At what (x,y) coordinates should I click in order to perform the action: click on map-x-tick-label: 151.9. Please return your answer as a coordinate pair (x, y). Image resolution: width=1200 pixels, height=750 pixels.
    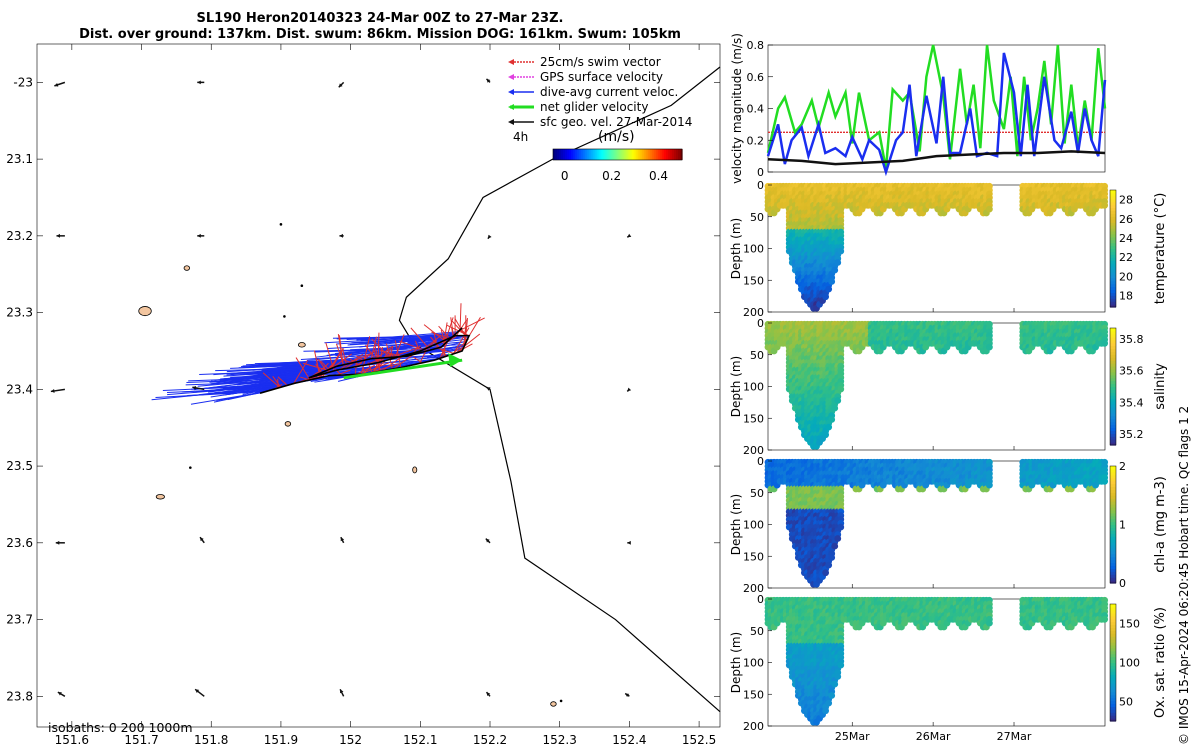
    Looking at the image, I should click on (281, 740).